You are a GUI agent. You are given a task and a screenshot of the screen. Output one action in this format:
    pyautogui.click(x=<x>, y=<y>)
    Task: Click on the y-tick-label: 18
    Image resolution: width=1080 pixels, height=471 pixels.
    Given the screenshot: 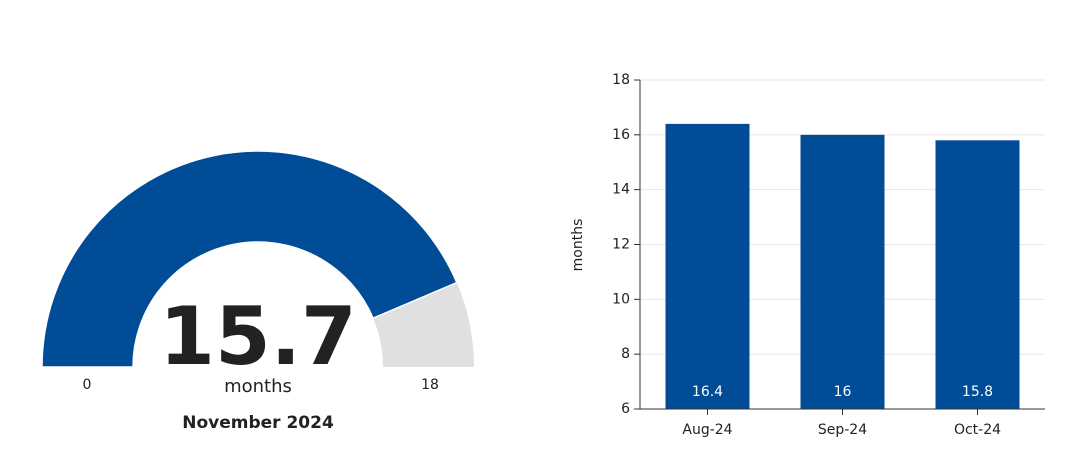 What is the action you would take?
    pyautogui.click(x=621, y=80)
    